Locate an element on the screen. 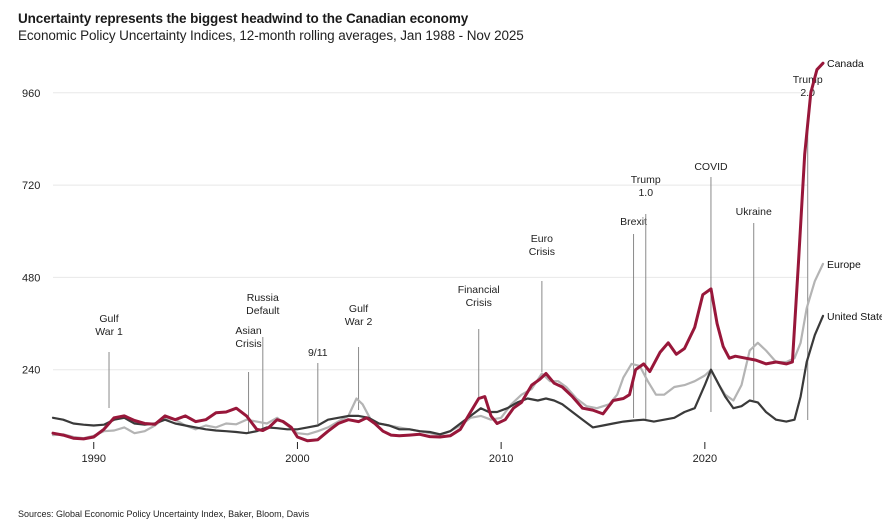  y-tick-label: 720 is located at coordinates (31, 186).